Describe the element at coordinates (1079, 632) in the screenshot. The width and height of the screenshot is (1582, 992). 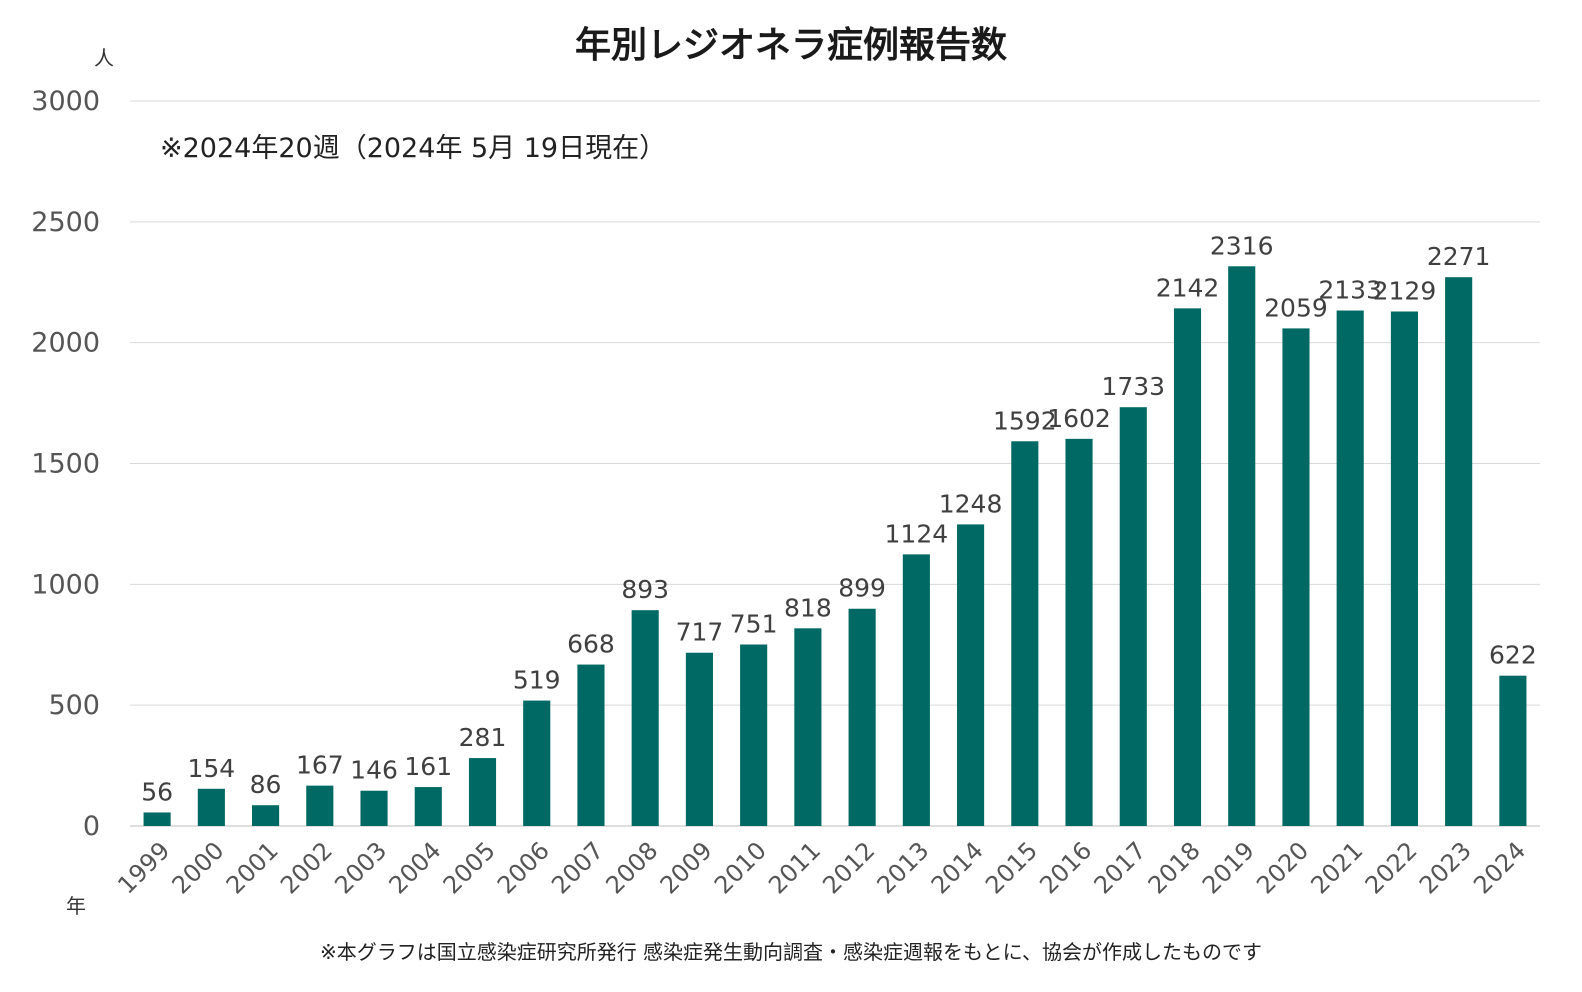
I see `bar-2016` at that location.